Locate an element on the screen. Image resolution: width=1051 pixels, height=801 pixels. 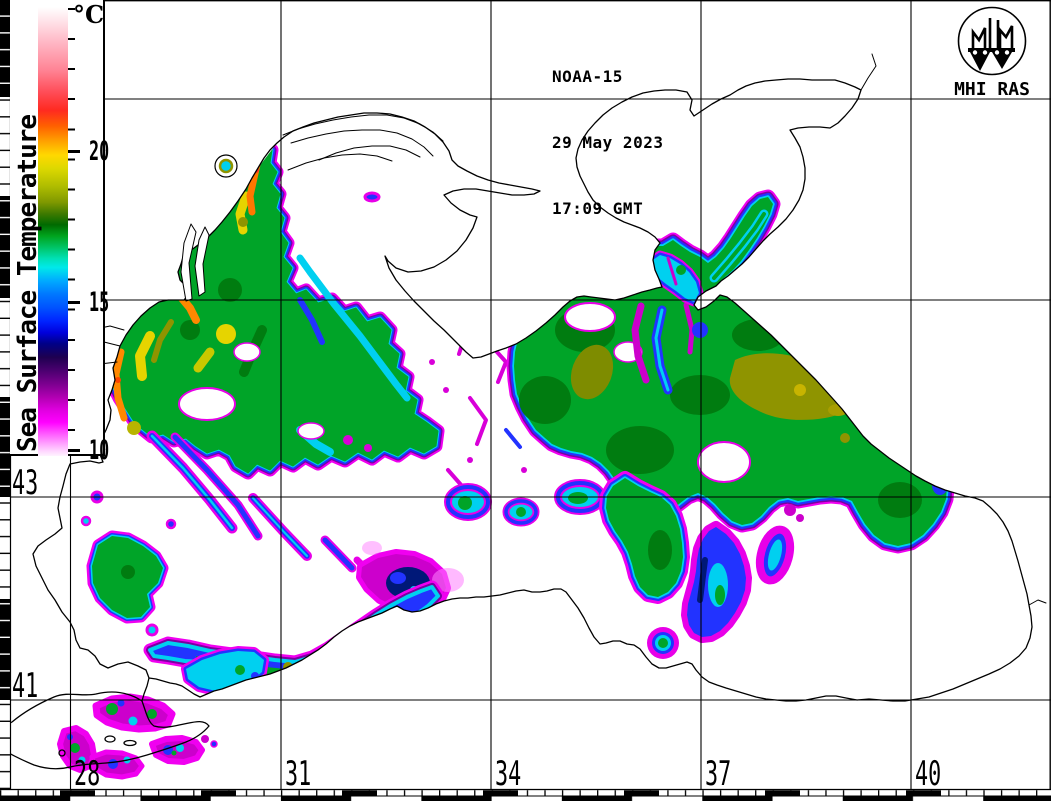
lon-label-28: 28 is located at coordinates (87, 774).